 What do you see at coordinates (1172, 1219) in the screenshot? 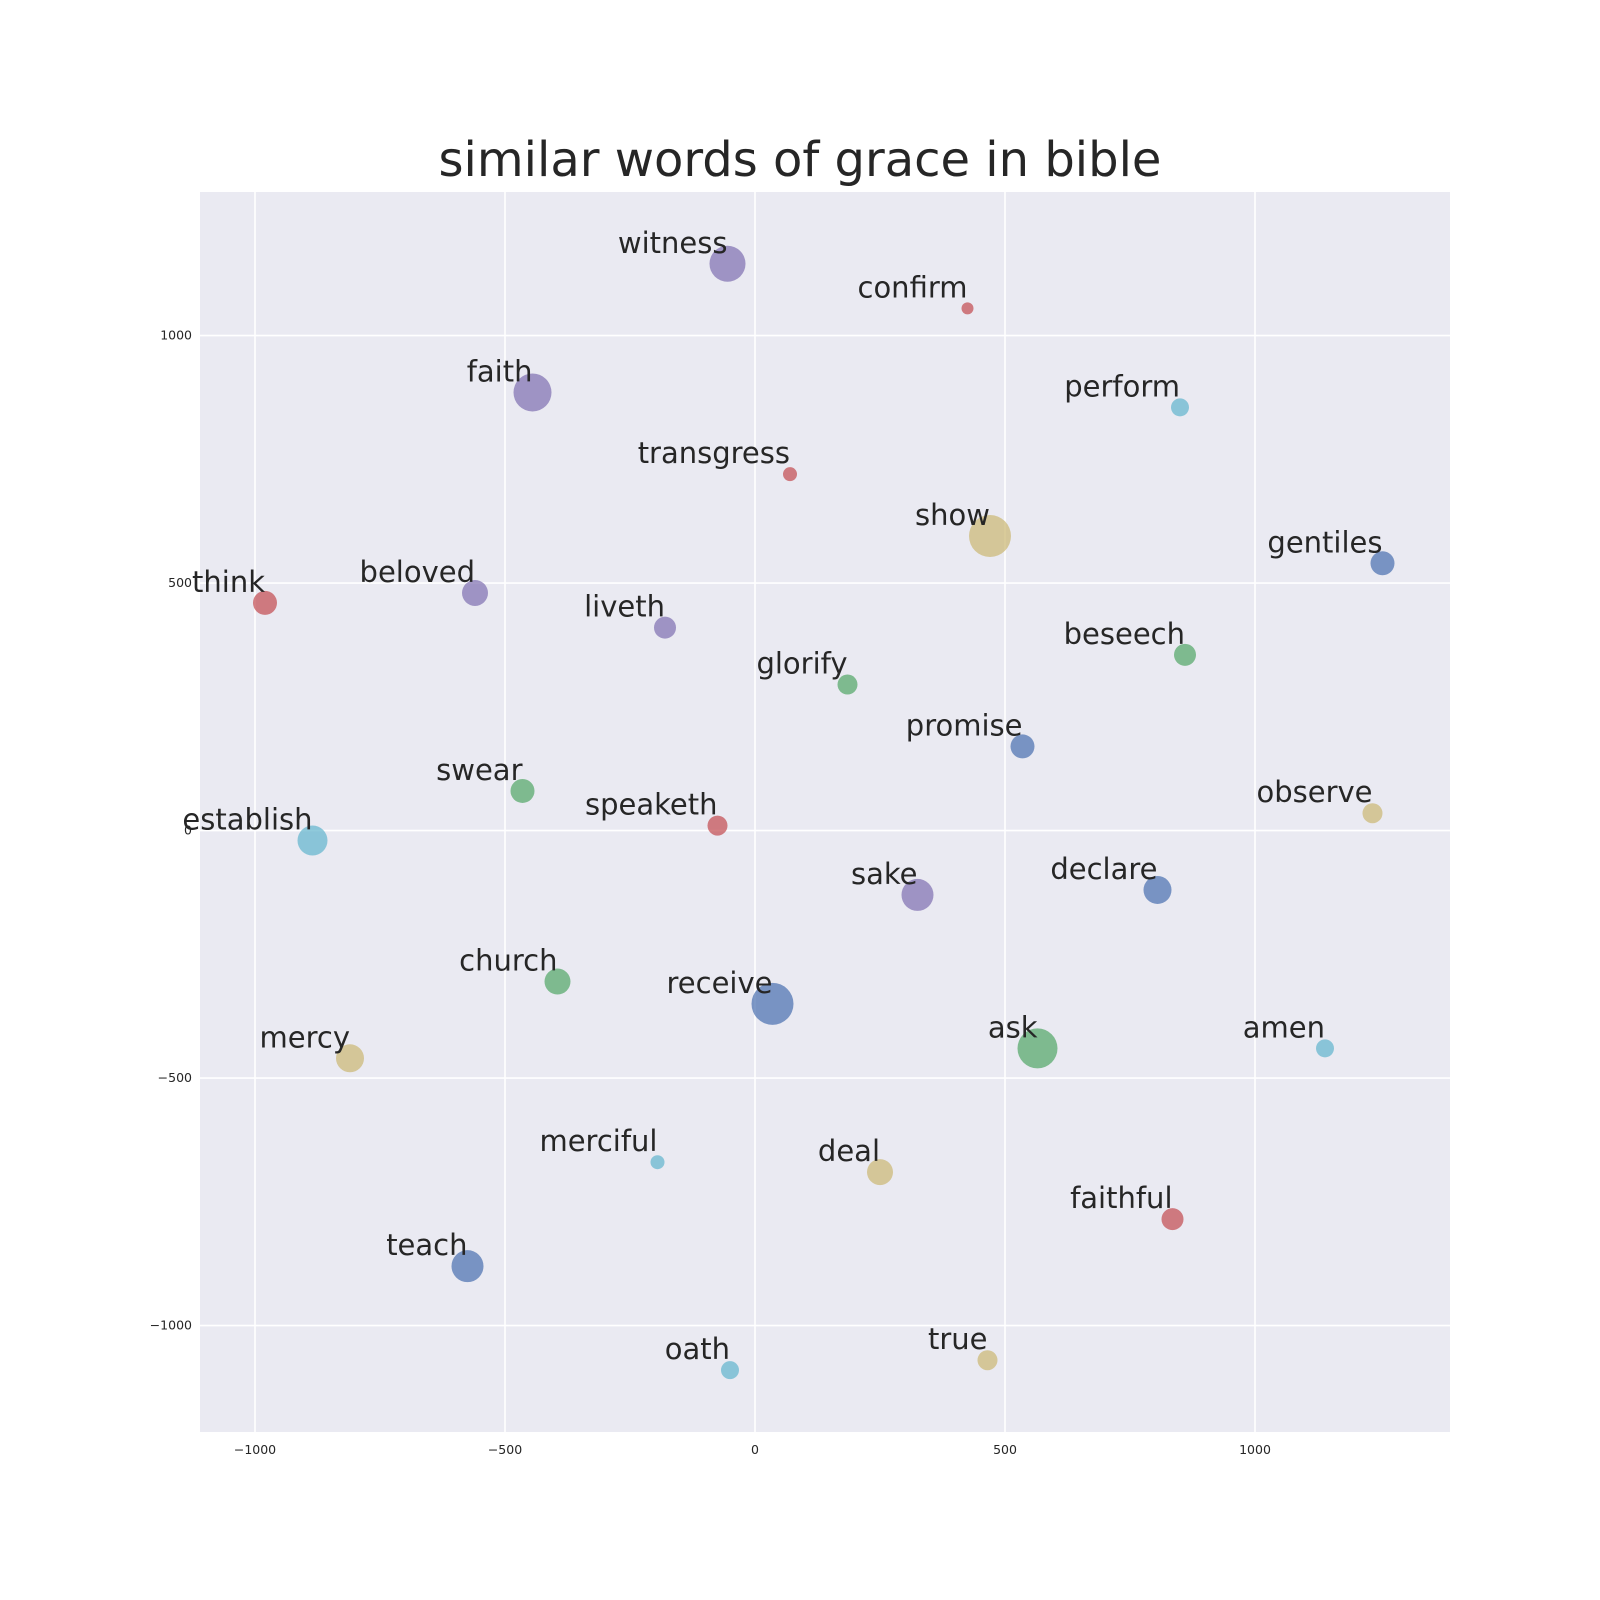
I see `data-point-faithful` at bounding box center [1172, 1219].